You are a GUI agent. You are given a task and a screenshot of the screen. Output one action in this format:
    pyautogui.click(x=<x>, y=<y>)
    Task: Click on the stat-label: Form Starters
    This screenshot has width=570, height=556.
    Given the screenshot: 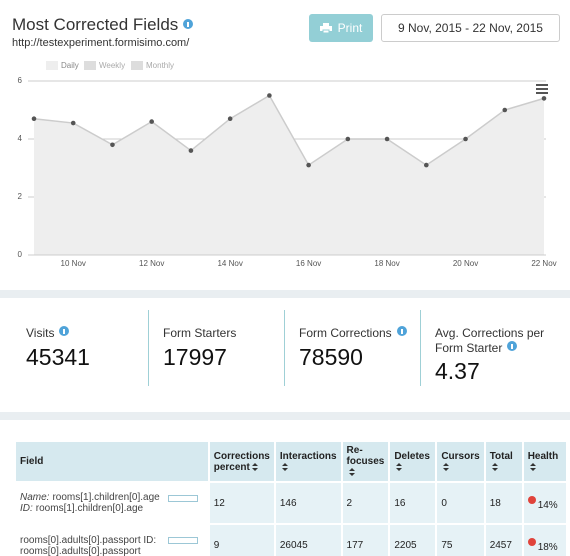 What is the action you would take?
    pyautogui.click(x=199, y=333)
    